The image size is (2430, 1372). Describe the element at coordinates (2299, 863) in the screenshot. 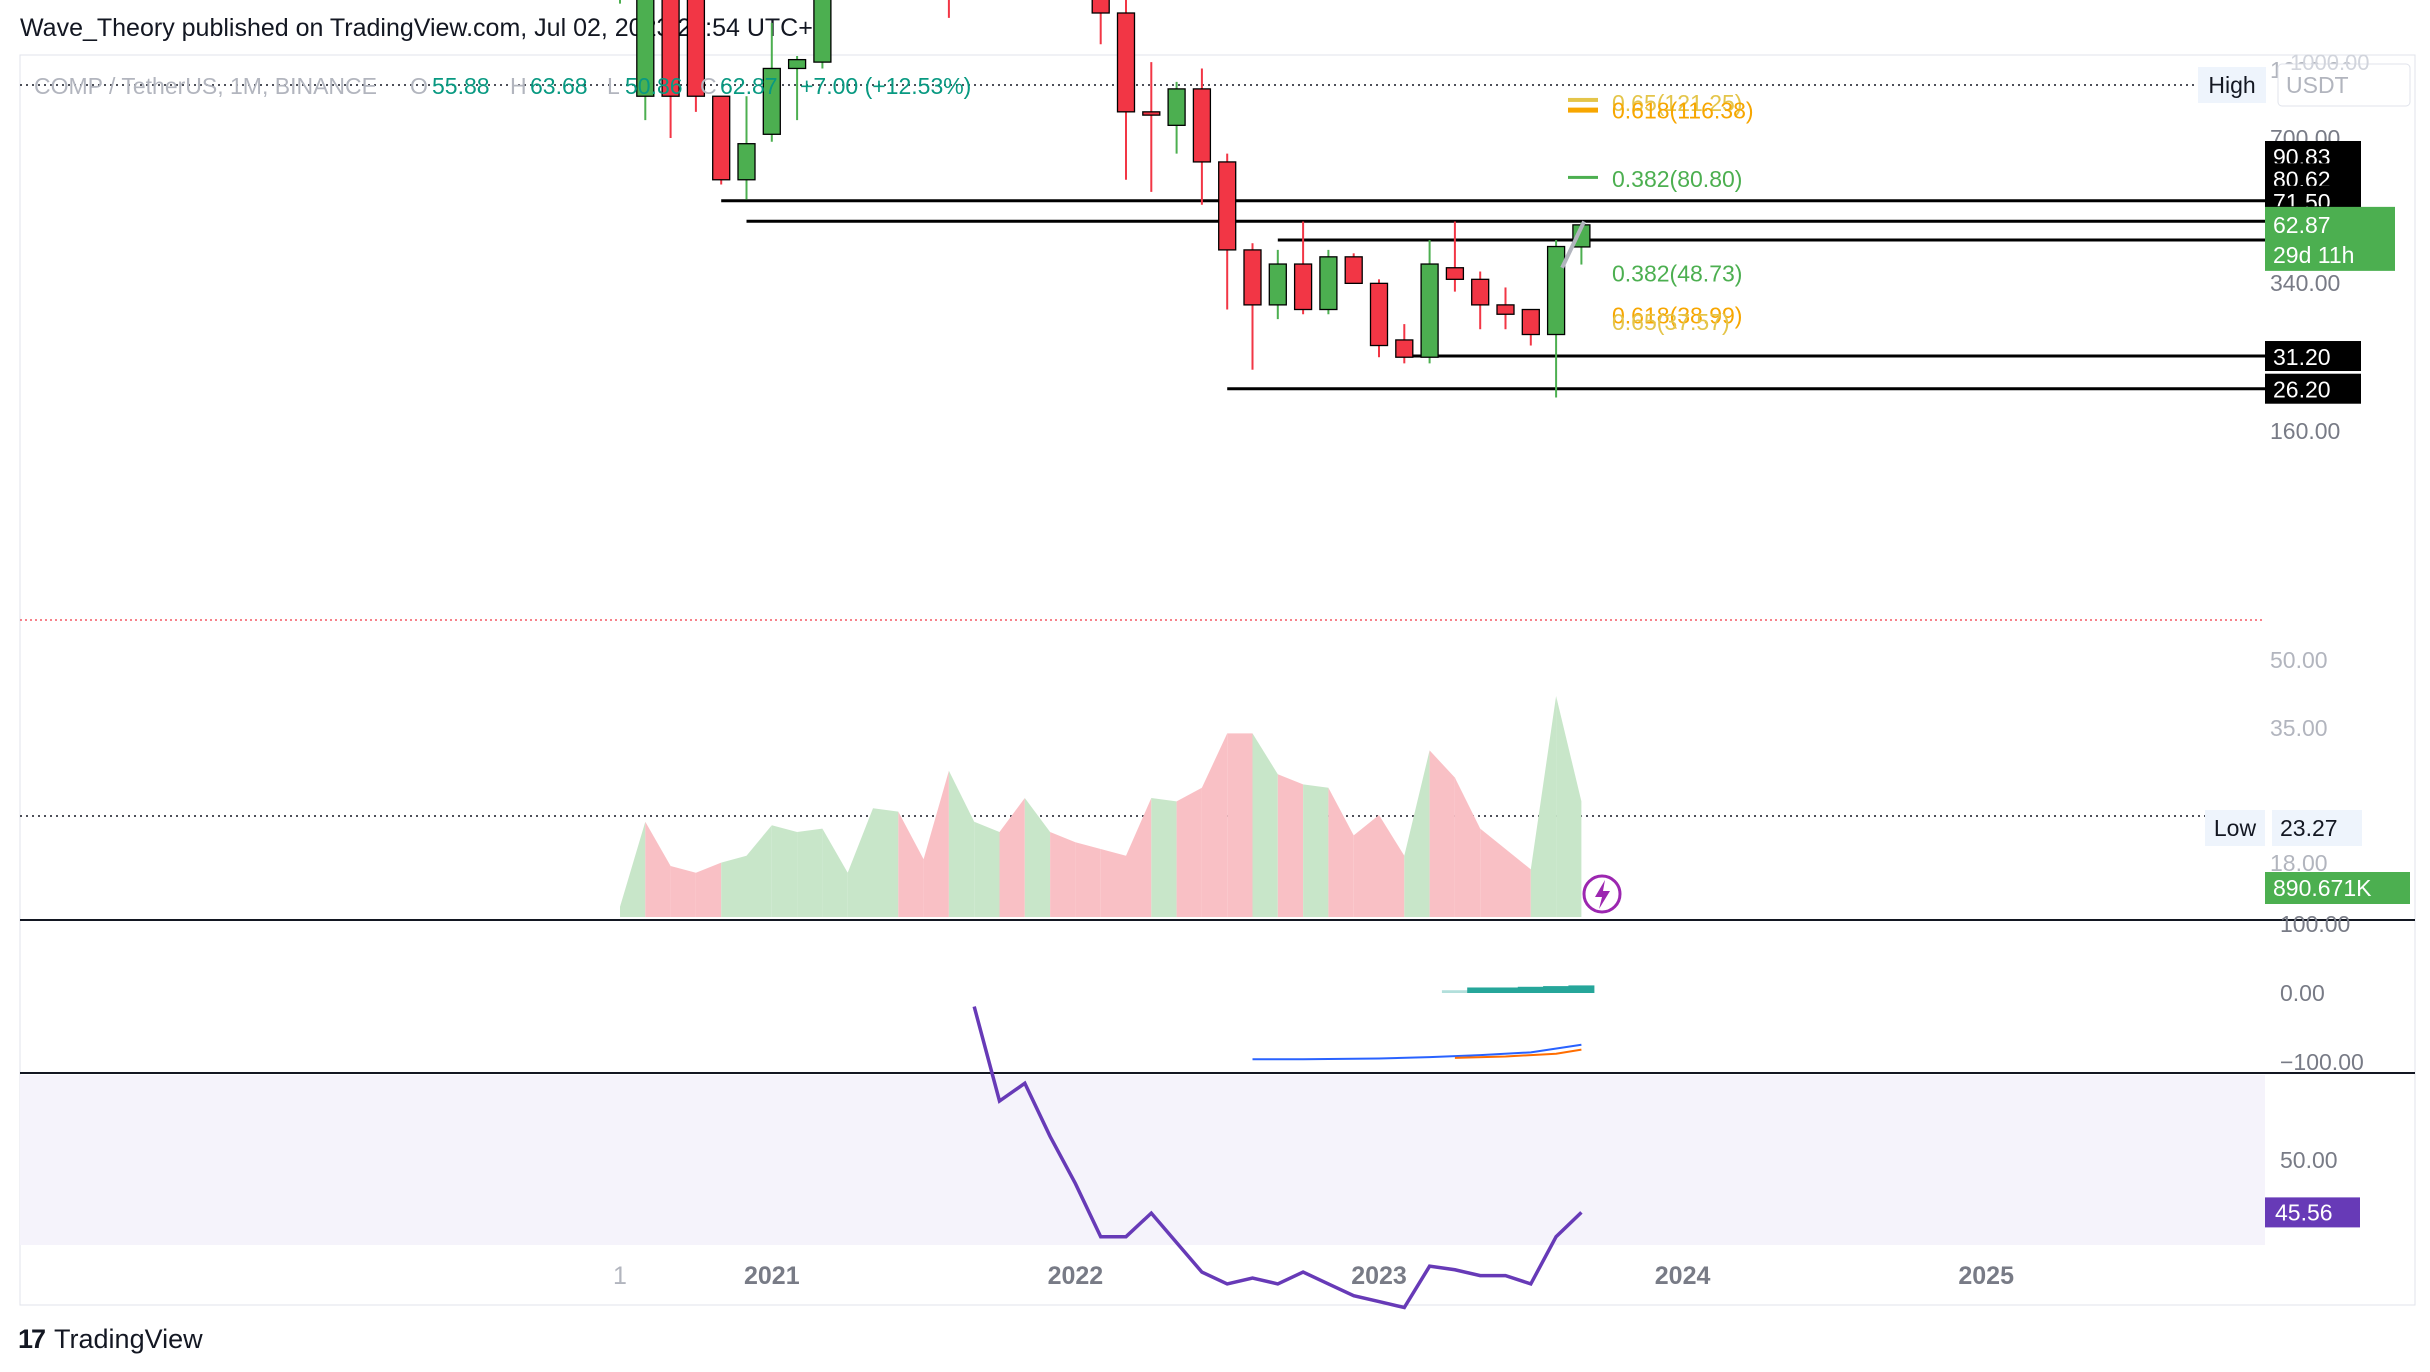

I see `price-tick-label: 18.00` at that location.